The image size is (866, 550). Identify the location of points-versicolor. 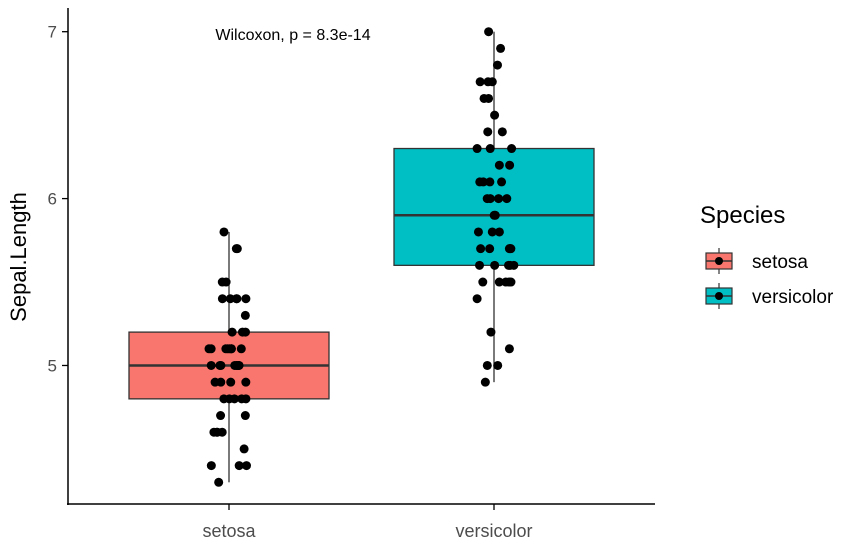
(495, 207).